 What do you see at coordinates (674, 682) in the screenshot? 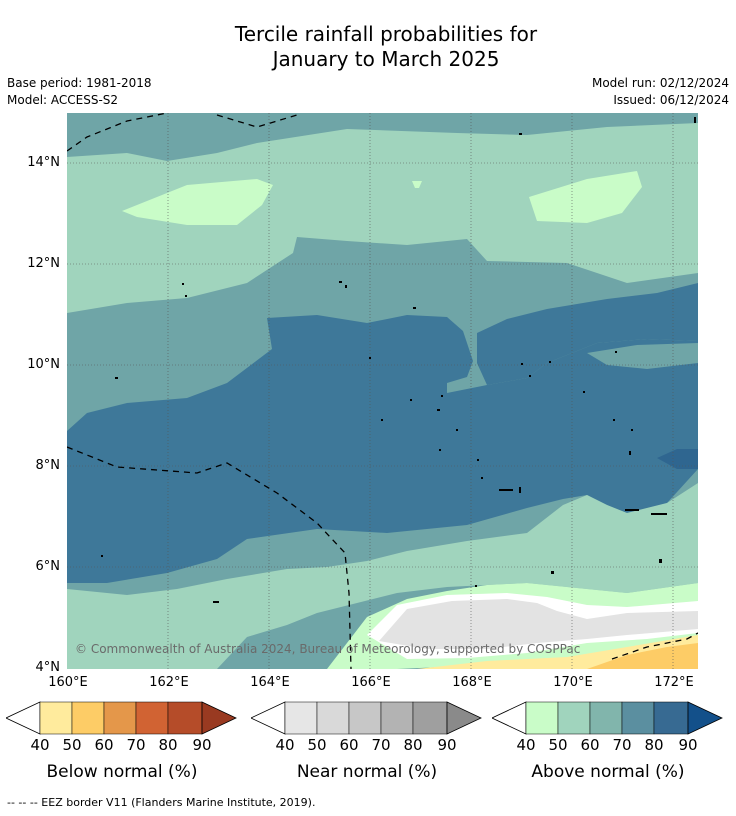
I see `lon-label-172: 172°E` at bounding box center [674, 682].